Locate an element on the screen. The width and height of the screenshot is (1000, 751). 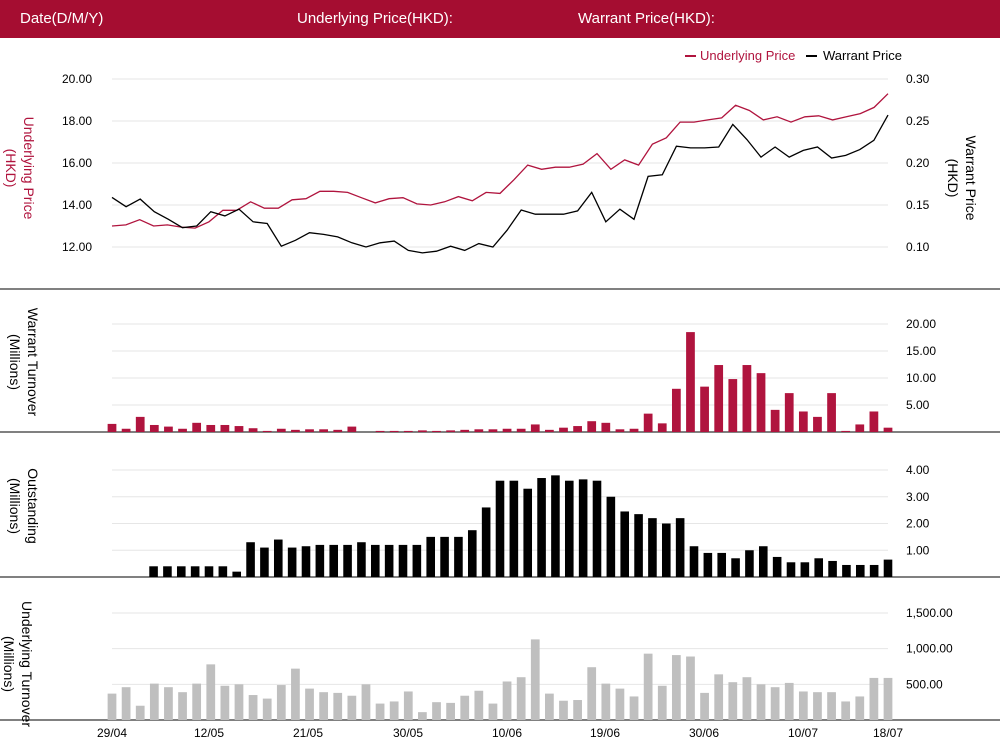
date-label: Date(D/M/Y) is located at coordinates (62, 18).